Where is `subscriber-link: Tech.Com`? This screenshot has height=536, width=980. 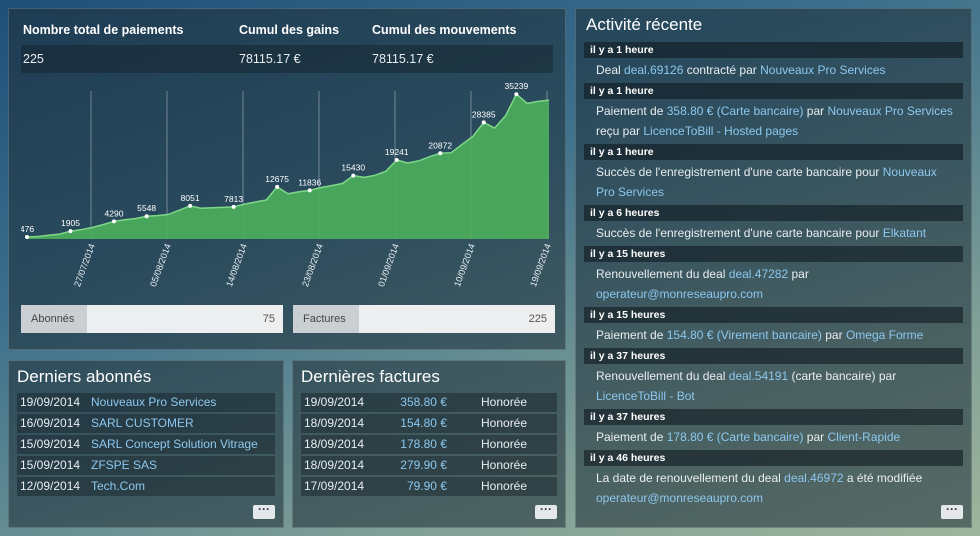 subscriber-link: Tech.Com is located at coordinates (118, 486).